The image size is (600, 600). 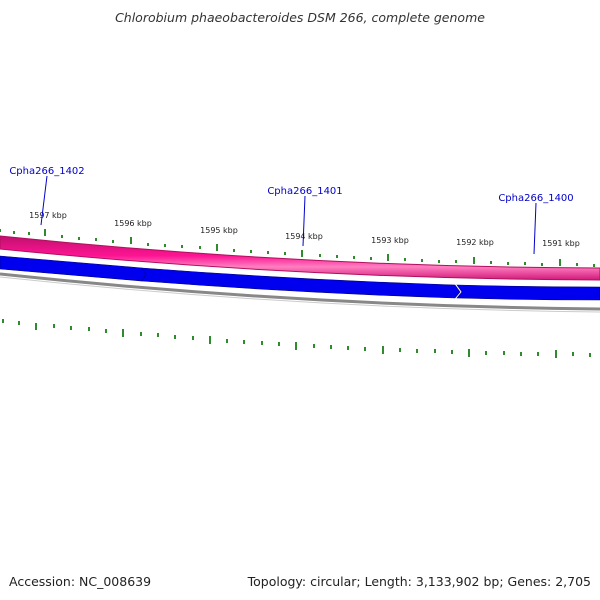 What do you see at coordinates (219, 230) in the screenshot?
I see `scale-label-1595: 1595 kbp` at bounding box center [219, 230].